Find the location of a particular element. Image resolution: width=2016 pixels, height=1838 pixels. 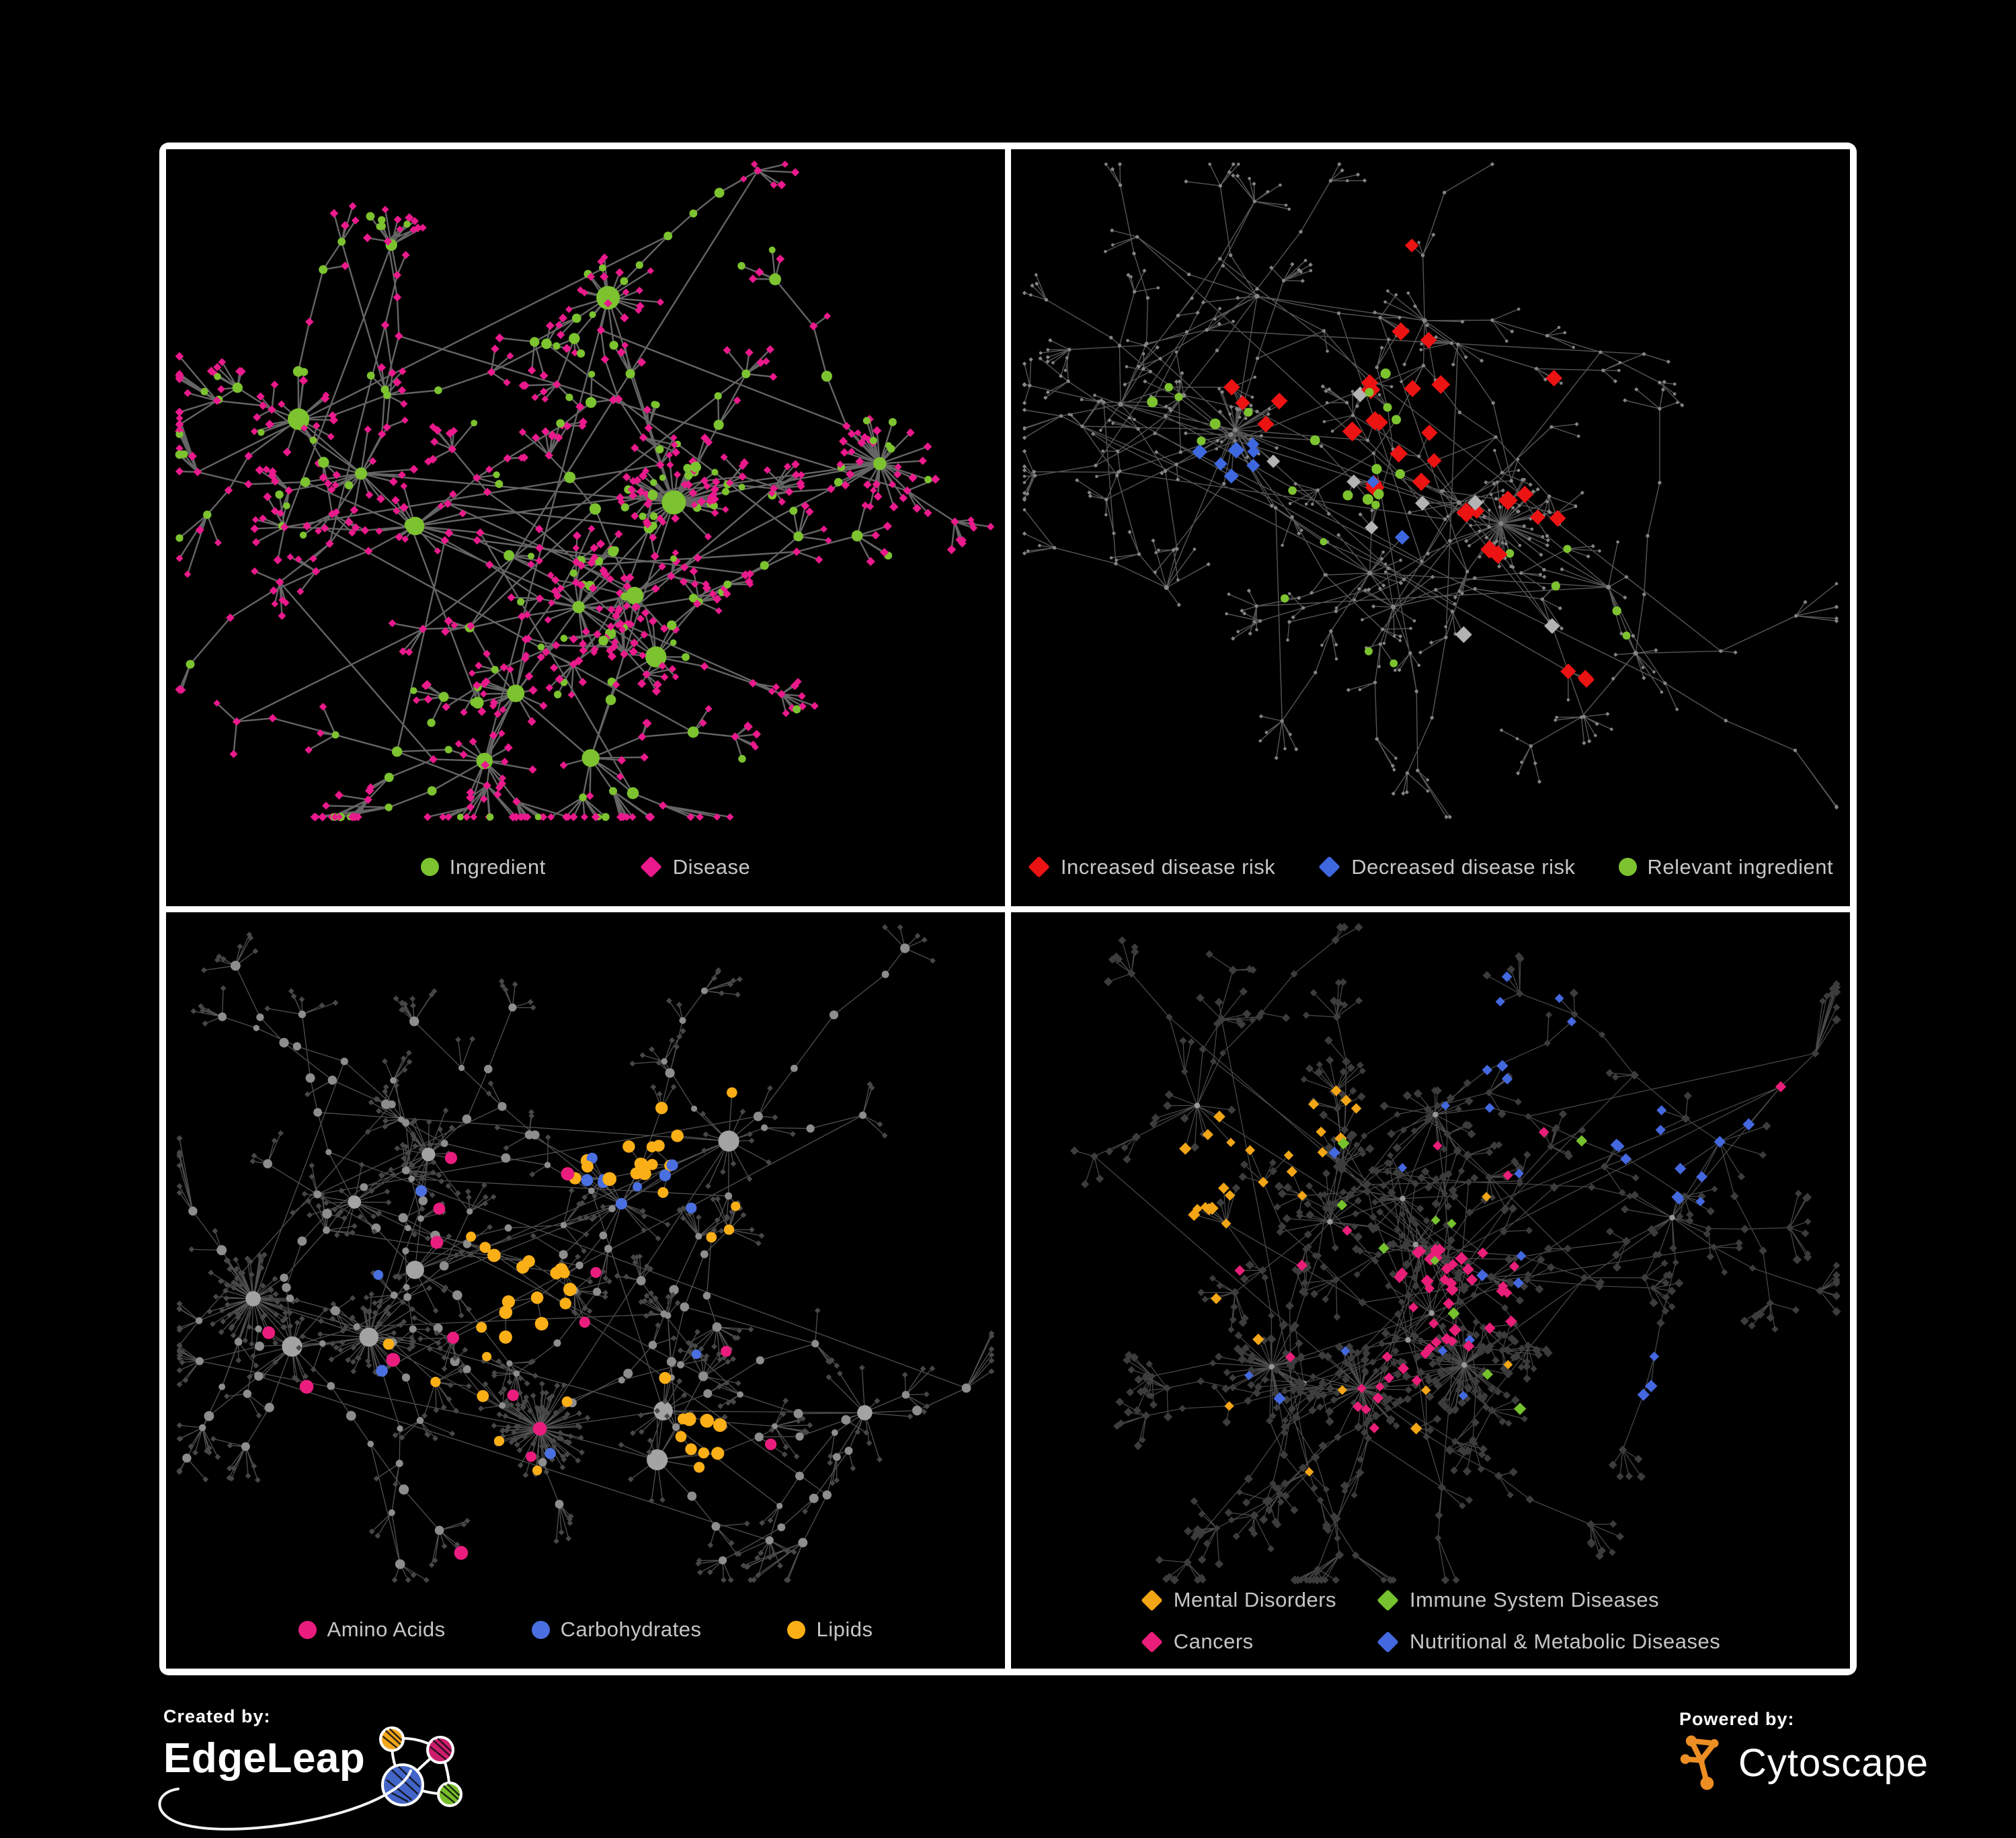

legend-item: Decreased disease risk is located at coordinates (1446, 867).